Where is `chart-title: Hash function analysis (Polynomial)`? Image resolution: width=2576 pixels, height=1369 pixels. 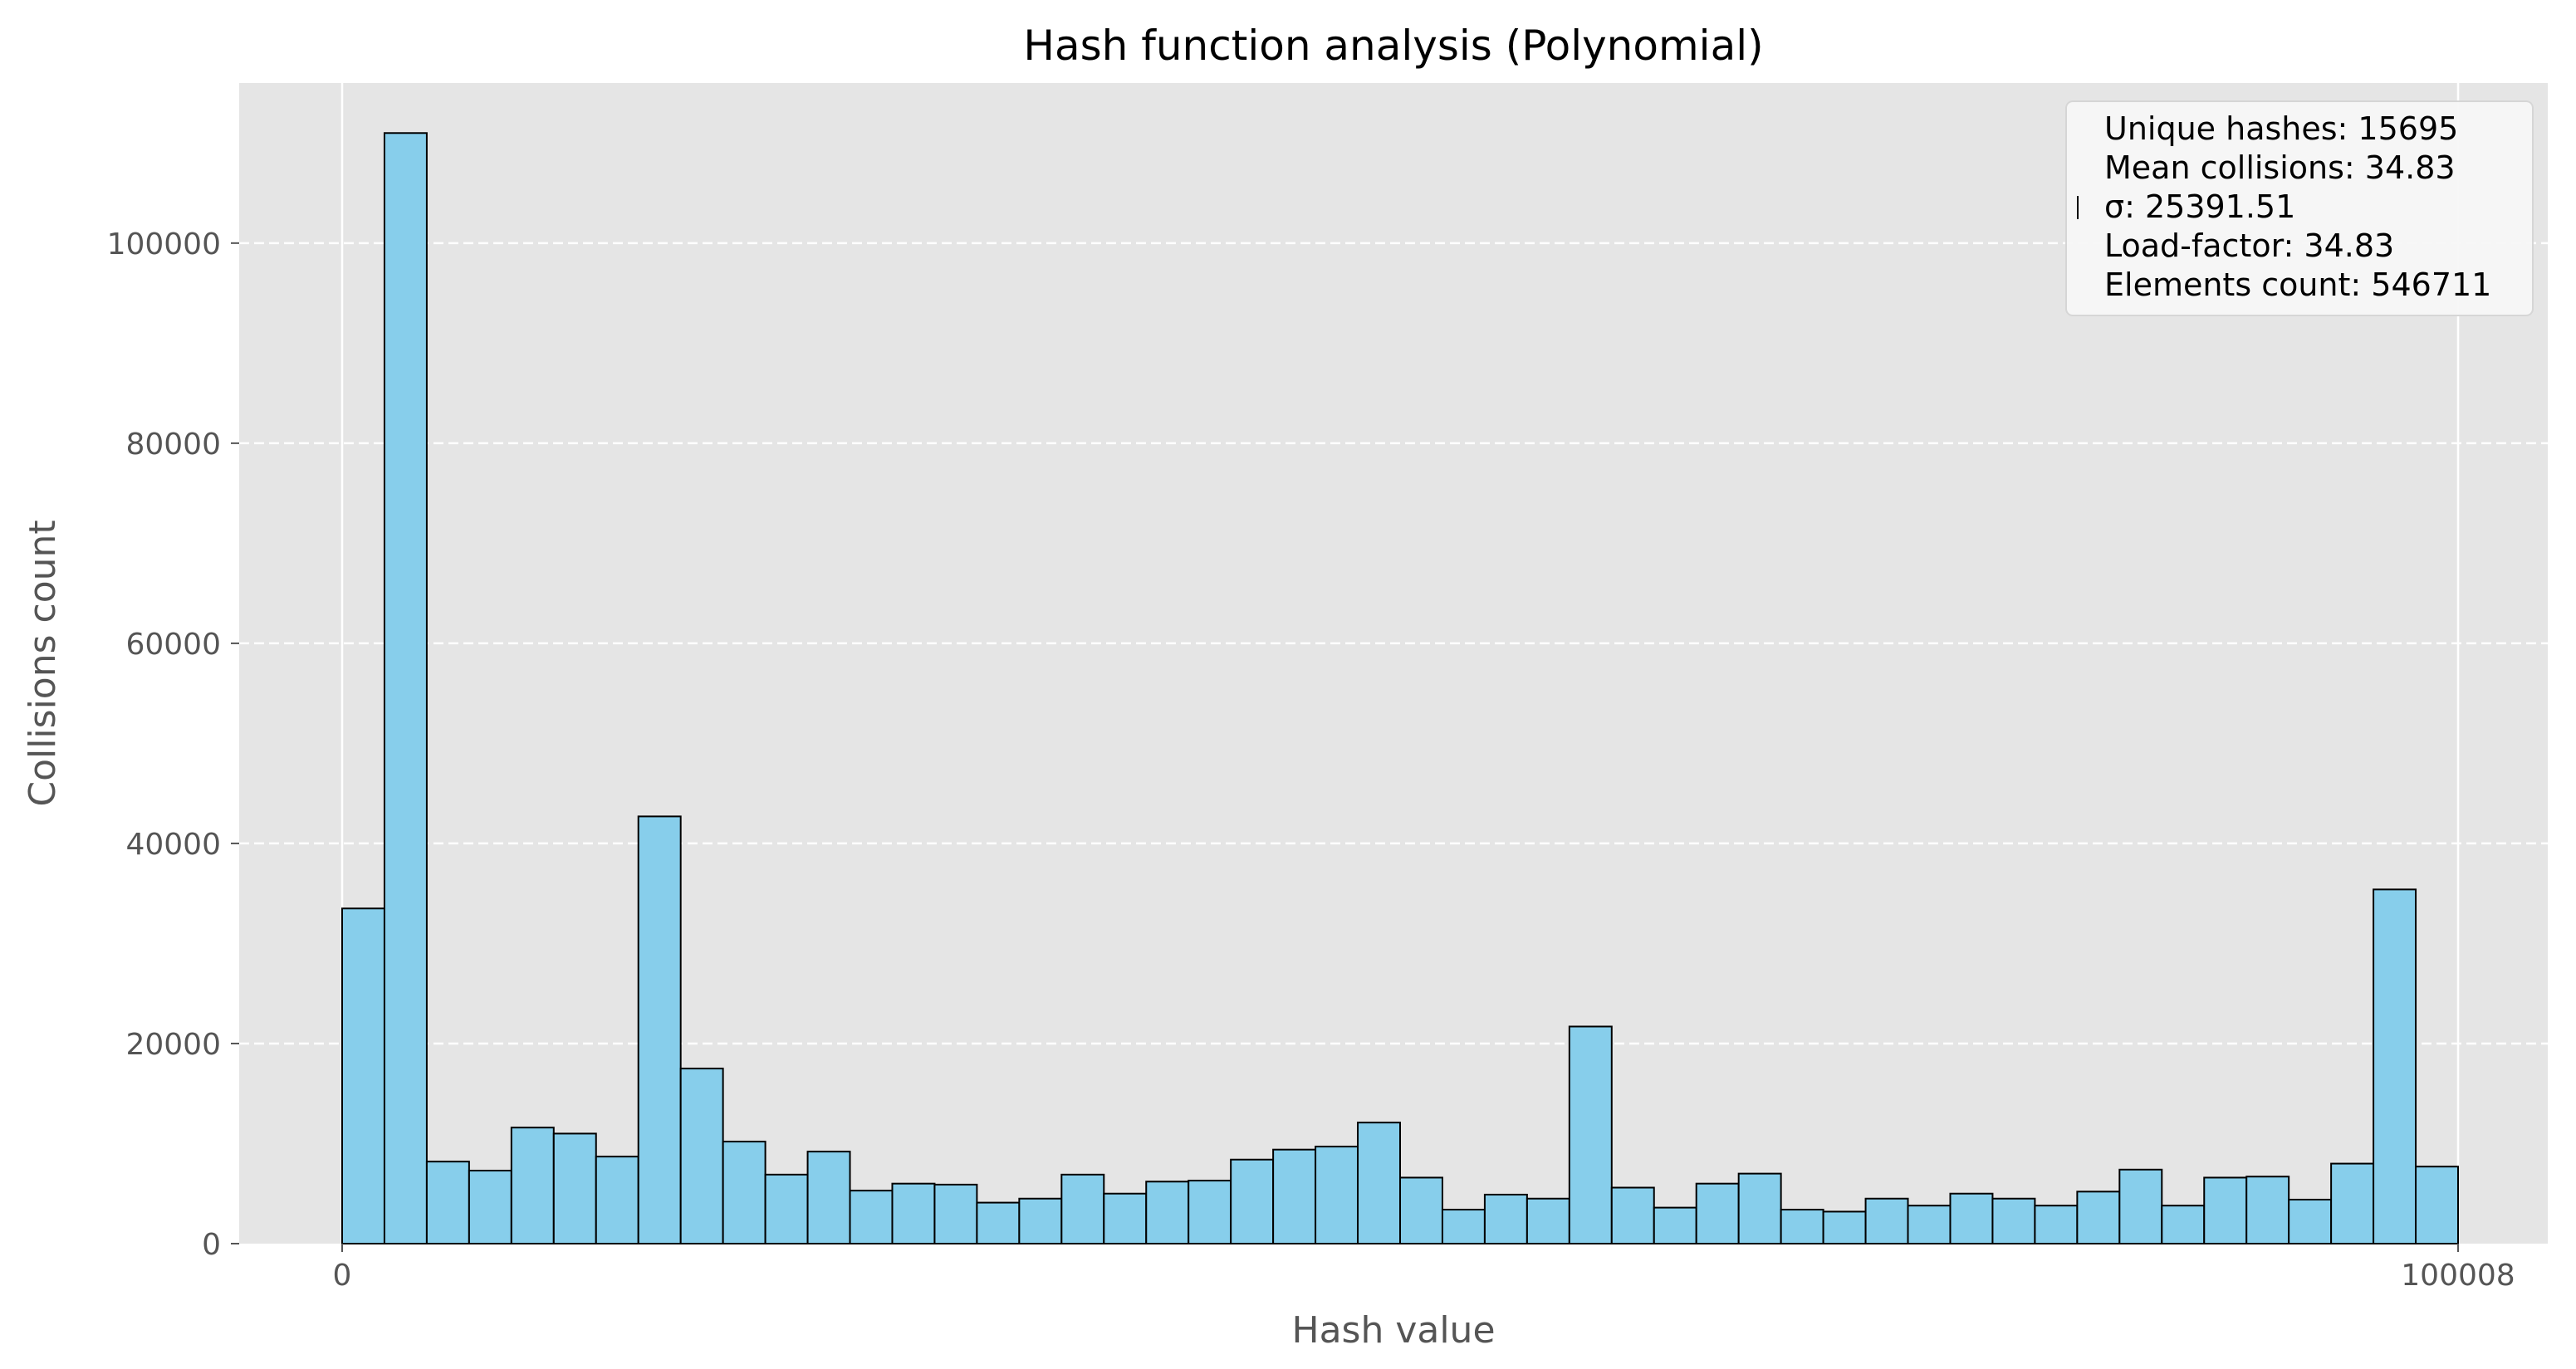 chart-title: Hash function analysis (Polynomial) is located at coordinates (1393, 46).